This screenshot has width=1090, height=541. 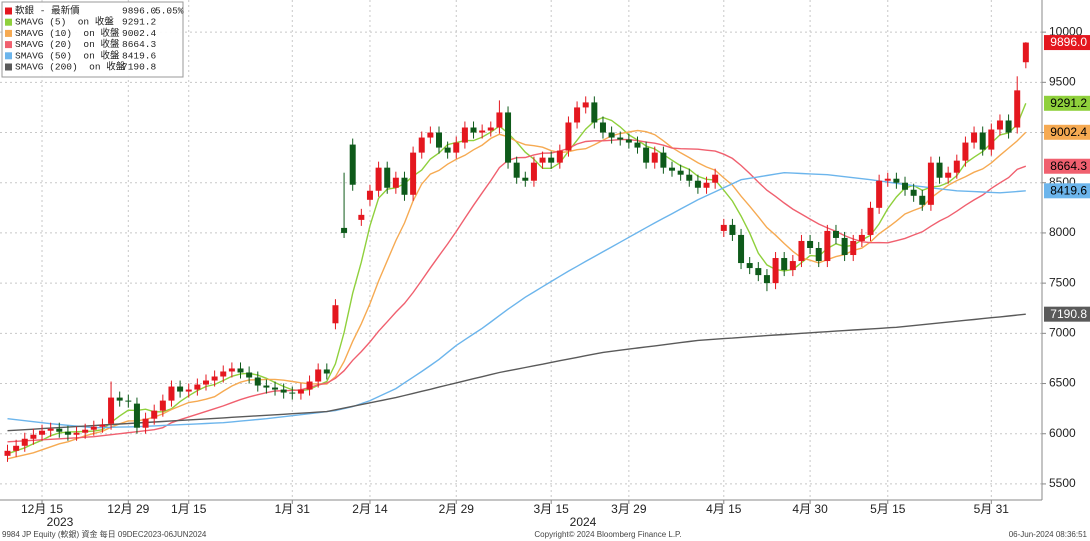 I want to click on y-tick-label: 5500, so click(x=1062, y=483).